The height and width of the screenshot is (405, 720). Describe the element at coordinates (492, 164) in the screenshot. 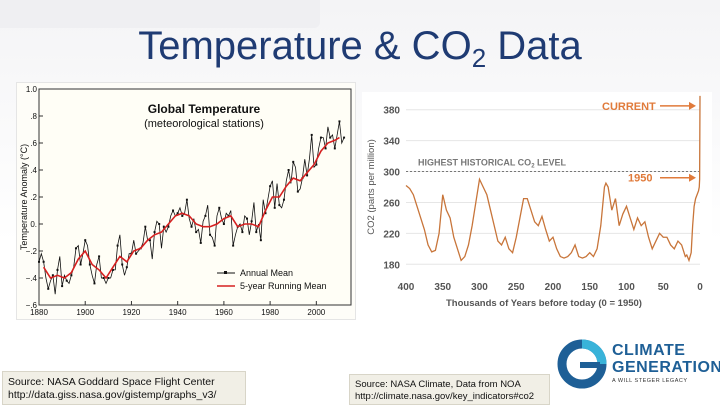

I see `co2-highest-historical-label: HIGHEST HISTORICAL CO2 LEVEL` at that location.